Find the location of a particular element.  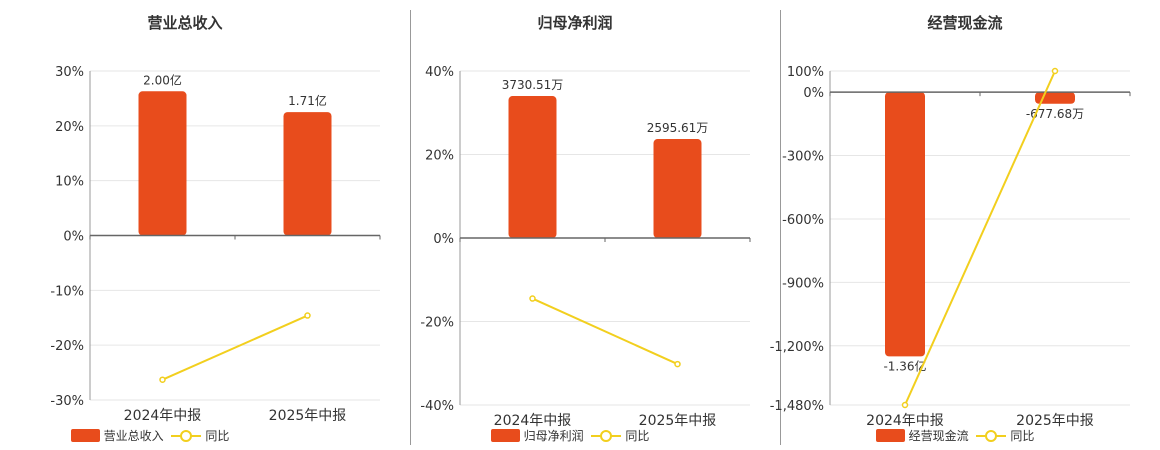

y-tick-label: 40% is located at coordinates (439, 72).